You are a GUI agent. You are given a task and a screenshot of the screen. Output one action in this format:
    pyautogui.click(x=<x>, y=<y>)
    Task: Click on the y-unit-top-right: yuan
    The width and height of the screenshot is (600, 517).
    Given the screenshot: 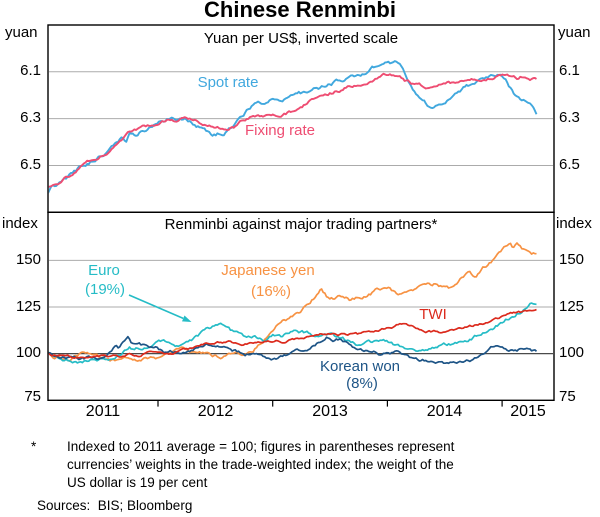 What is the action you would take?
    pyautogui.click(x=574, y=32)
    